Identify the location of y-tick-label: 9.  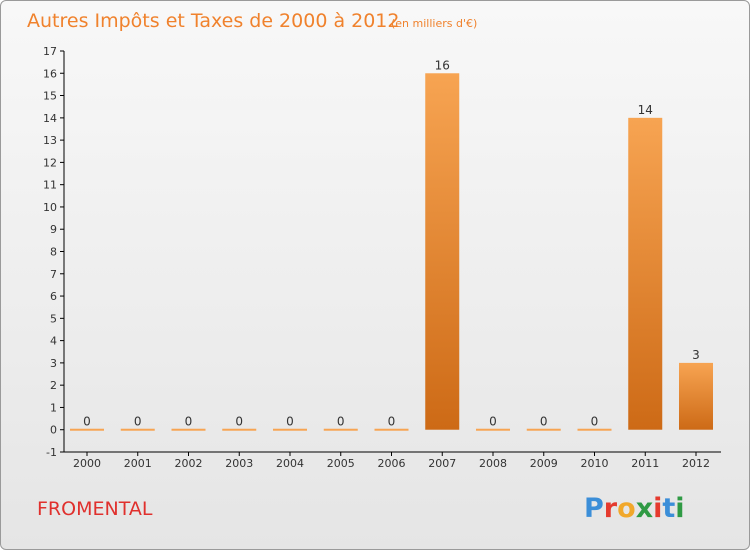
(53, 229).